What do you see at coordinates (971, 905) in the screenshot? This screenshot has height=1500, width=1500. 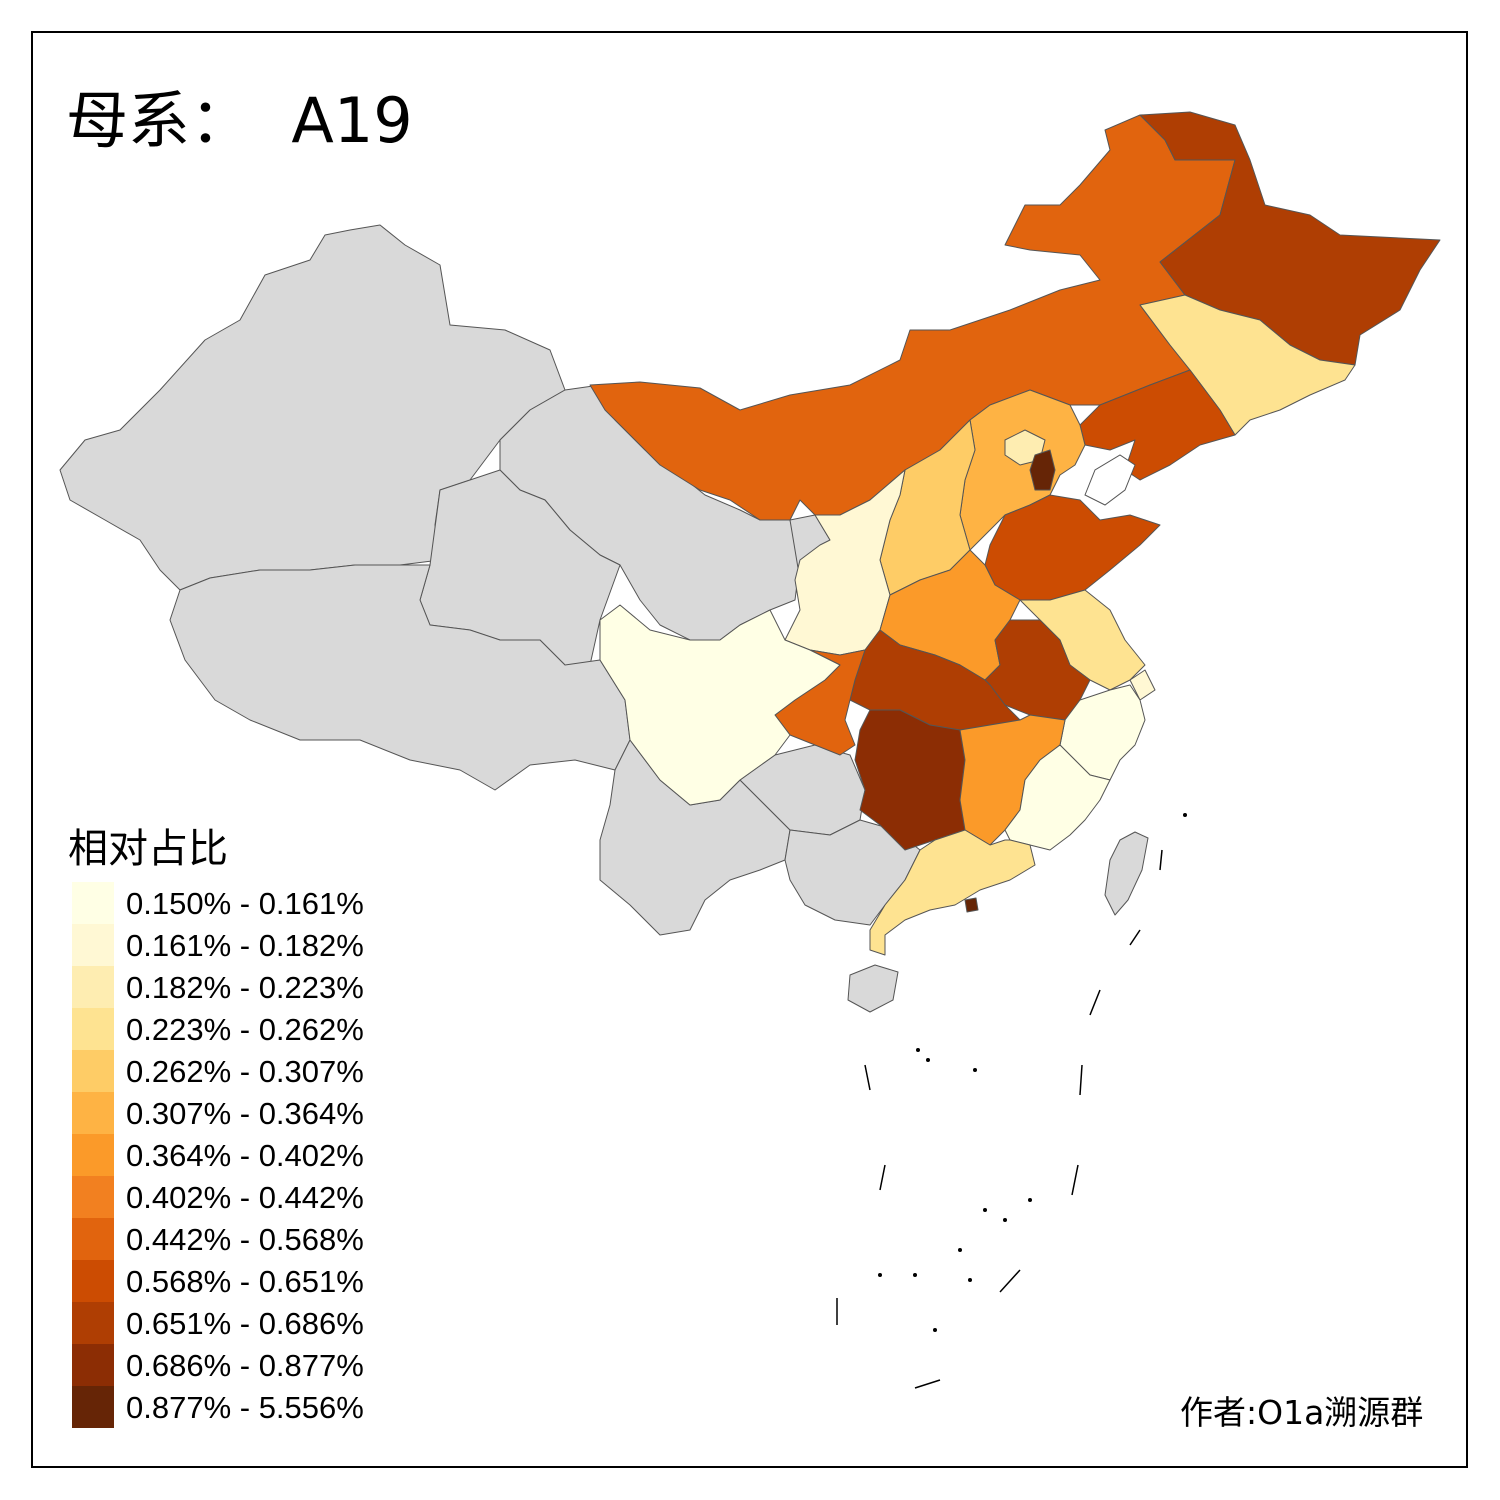 I see `region-hong-kong` at bounding box center [971, 905].